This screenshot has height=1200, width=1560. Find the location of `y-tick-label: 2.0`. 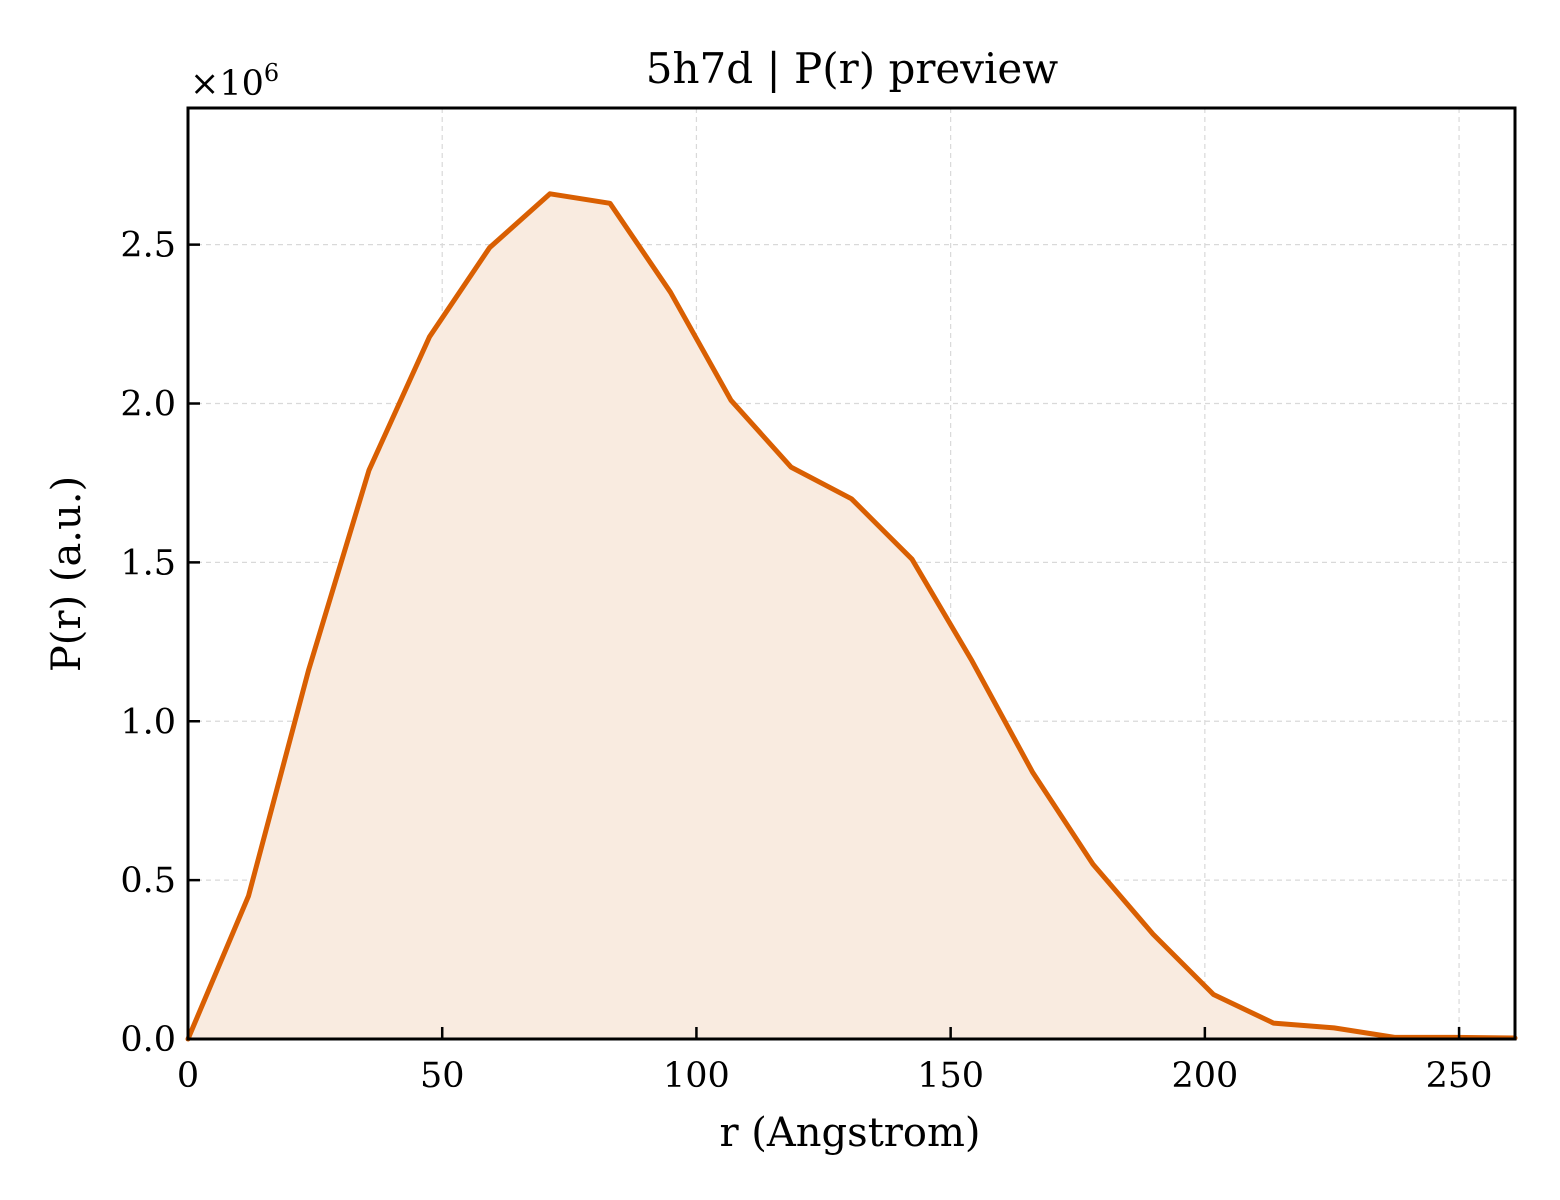

y-tick-label: 2.0 is located at coordinates (148, 405).